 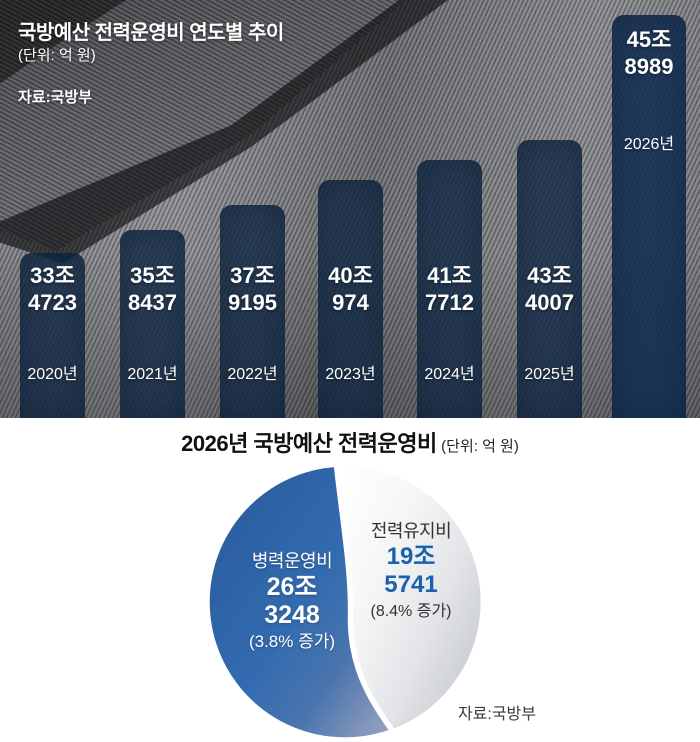 What do you see at coordinates (292, 587) in the screenshot?
I see `slice-left-value1: 26조` at bounding box center [292, 587].